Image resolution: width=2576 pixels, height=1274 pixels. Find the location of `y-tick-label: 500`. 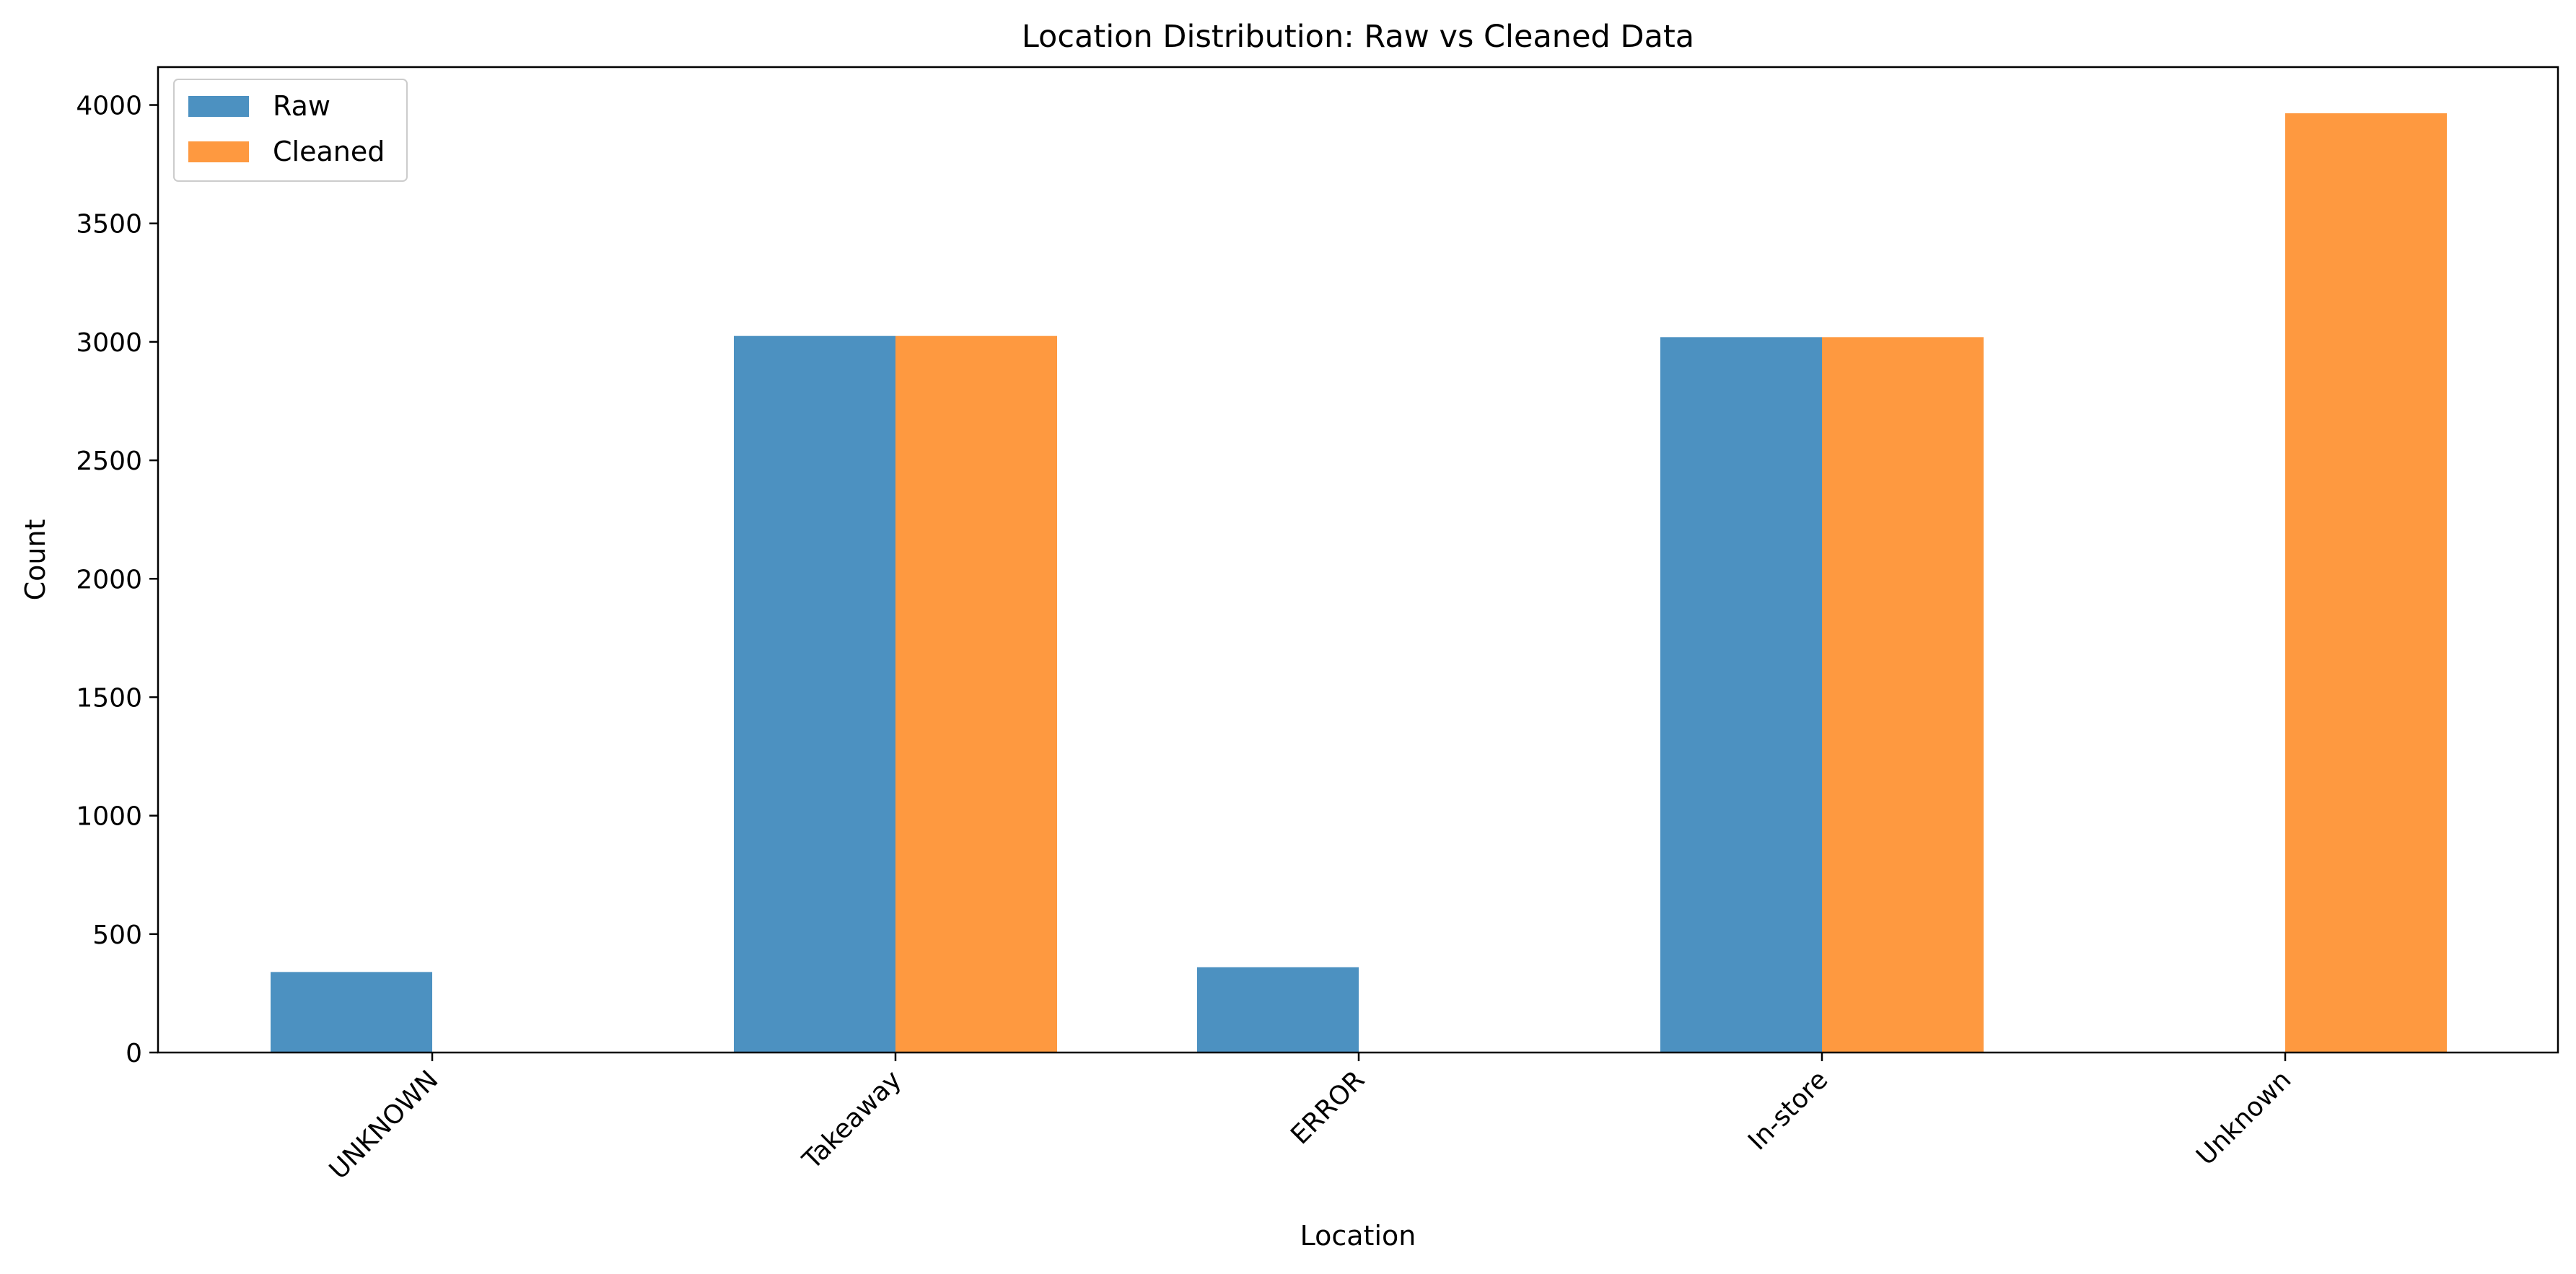

y-tick-label: 500 is located at coordinates (117, 935).